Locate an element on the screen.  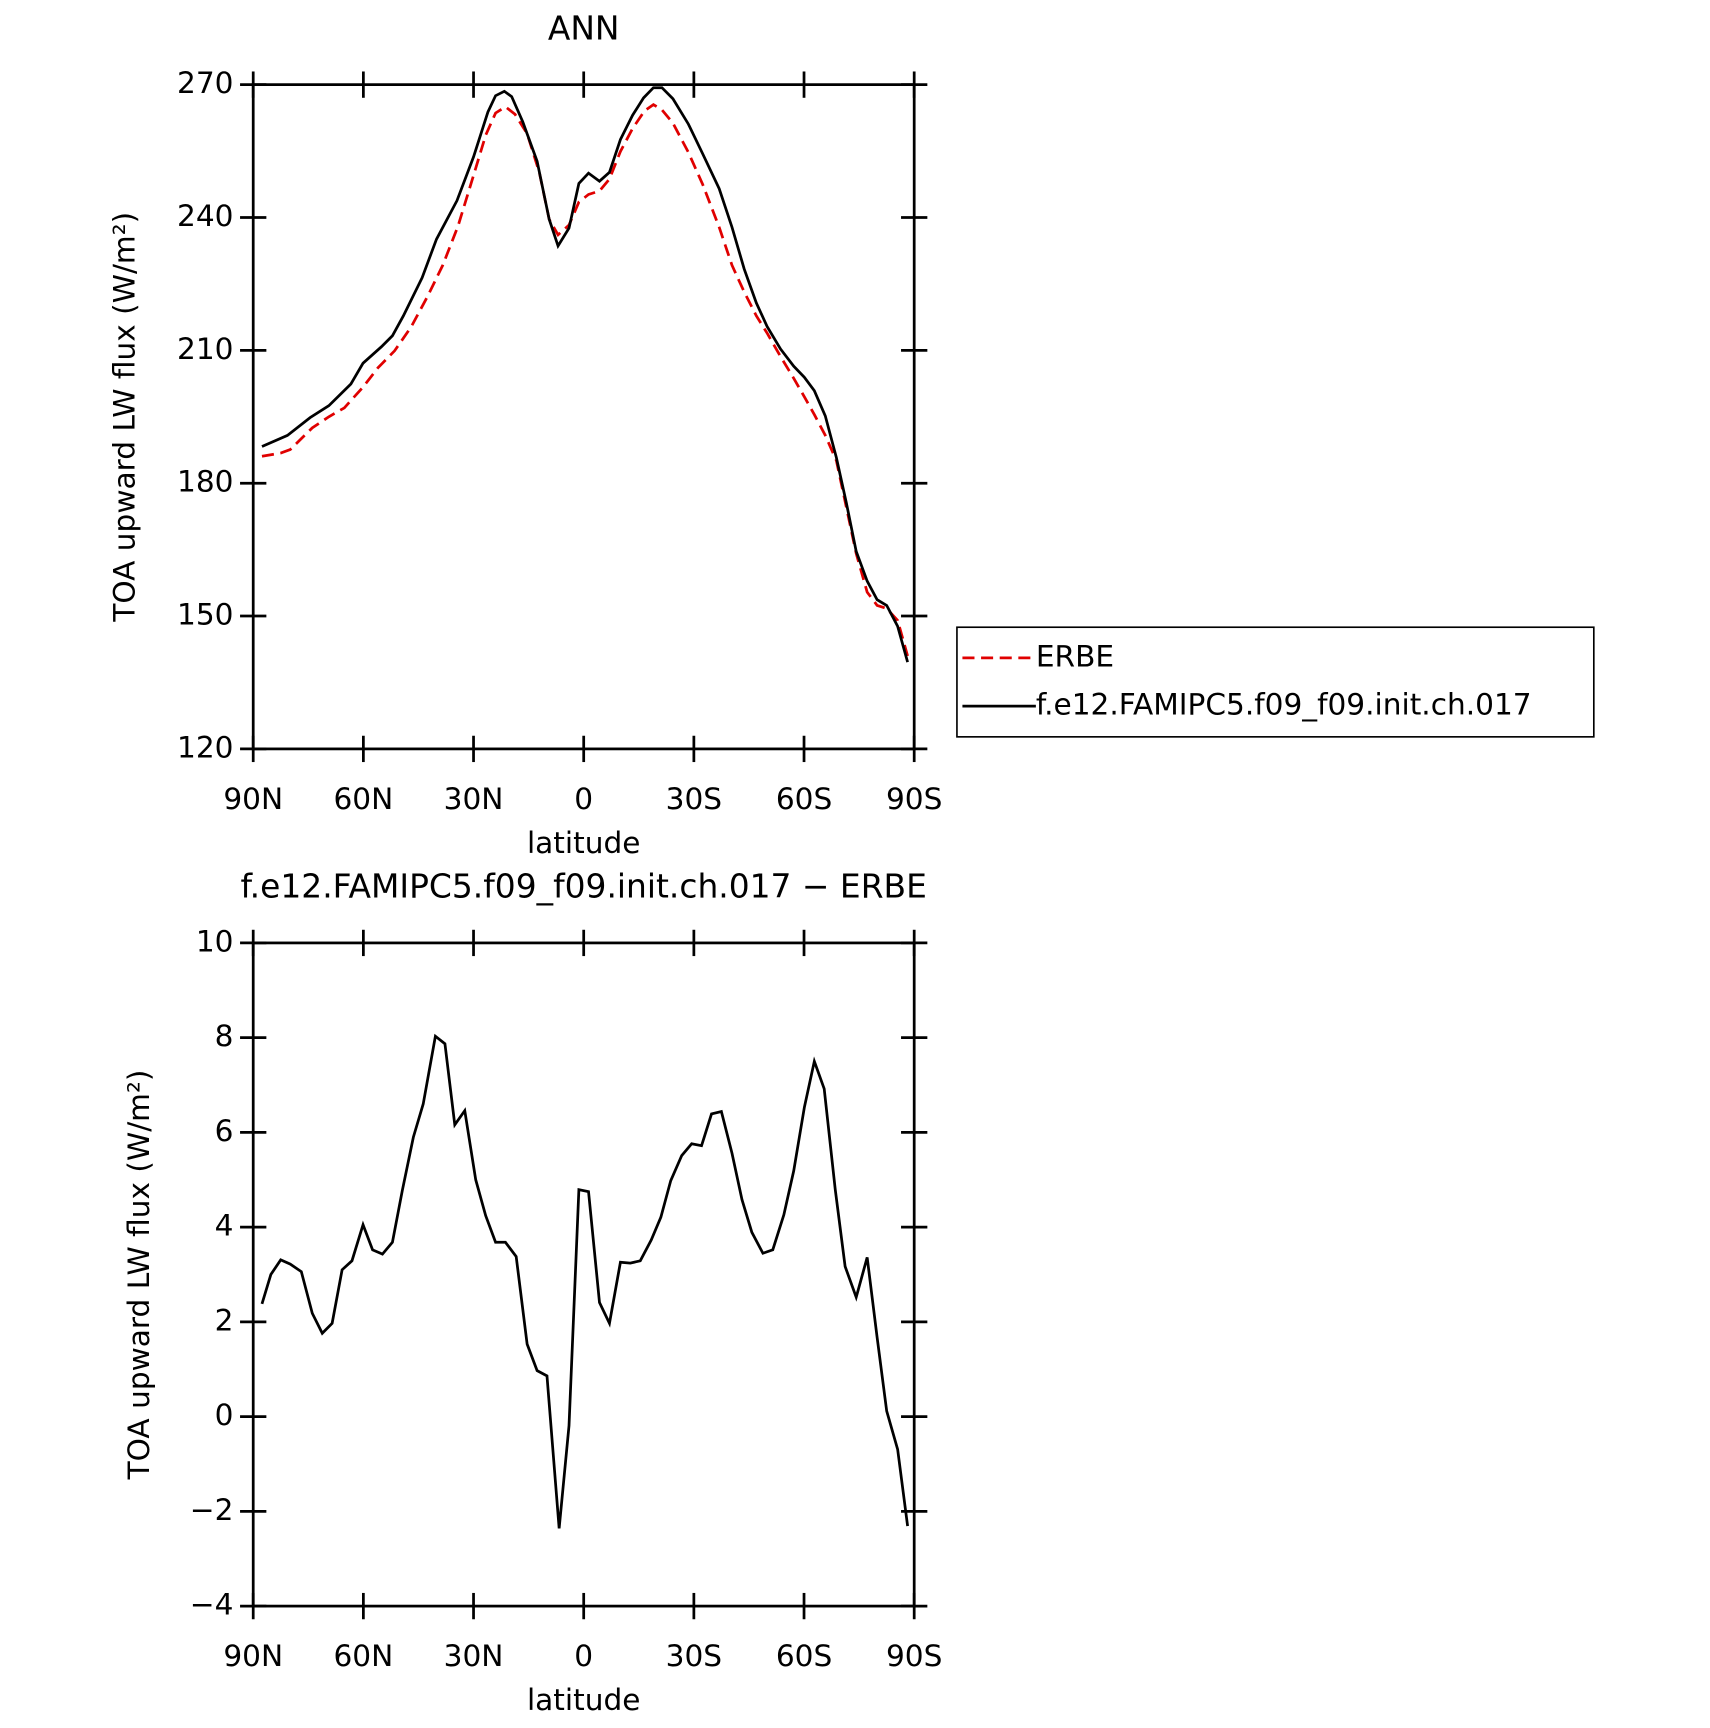
y-tick-label: 2 is located at coordinates (224, 1320).